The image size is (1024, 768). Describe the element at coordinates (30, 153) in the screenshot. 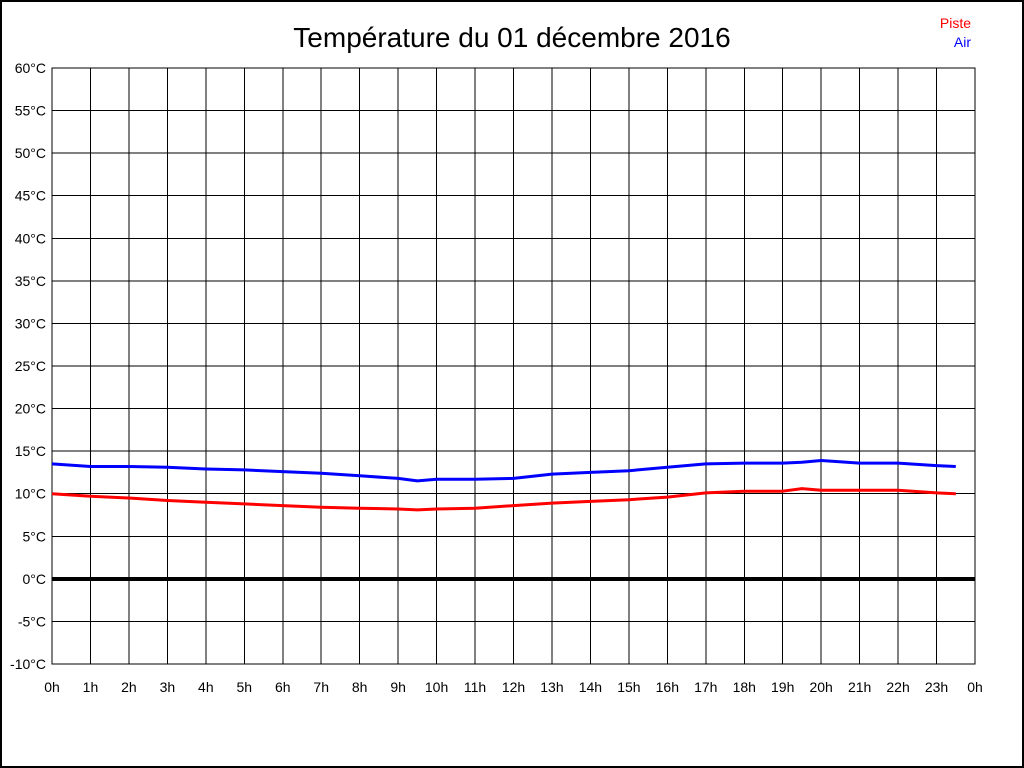

I see `y-tick-label: 50°C` at that location.